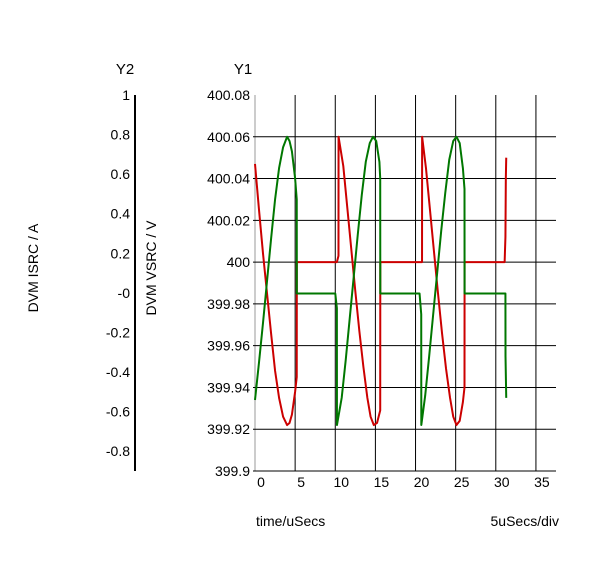 This screenshot has height=563, width=600. I want to click on x-tick-label: 35, so click(542, 482).